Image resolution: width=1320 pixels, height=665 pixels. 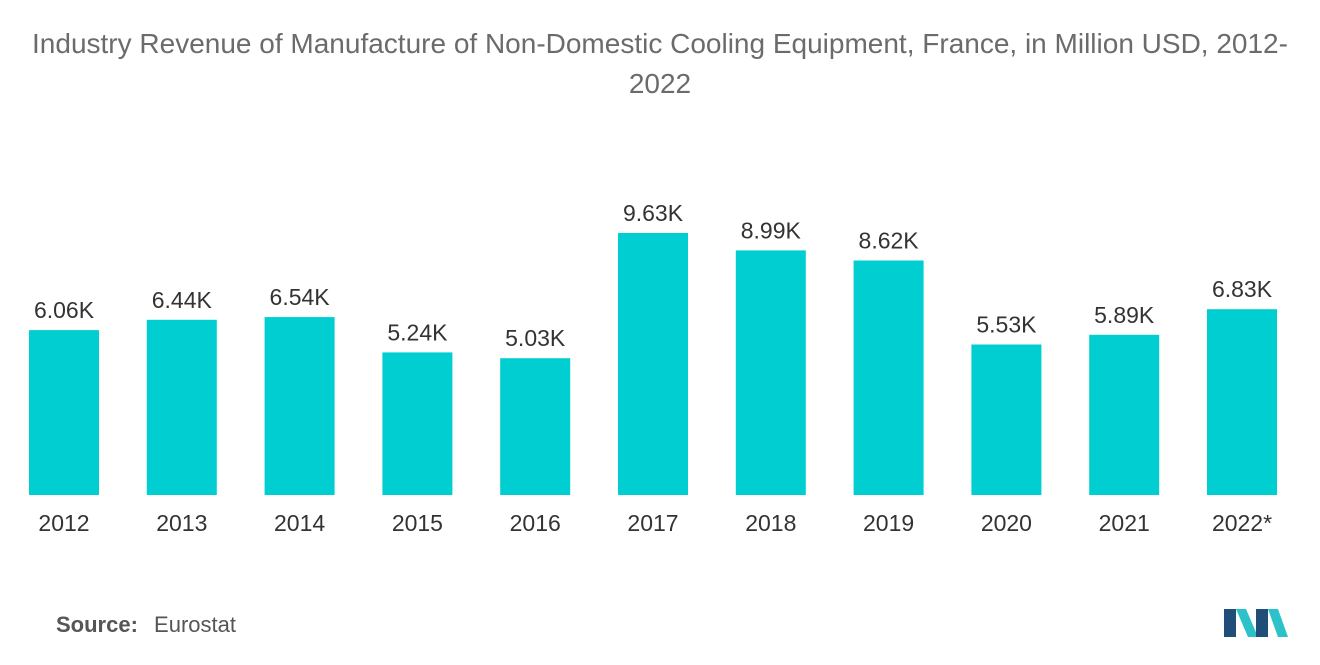 What do you see at coordinates (1006, 419) in the screenshot?
I see `bar-2020` at bounding box center [1006, 419].